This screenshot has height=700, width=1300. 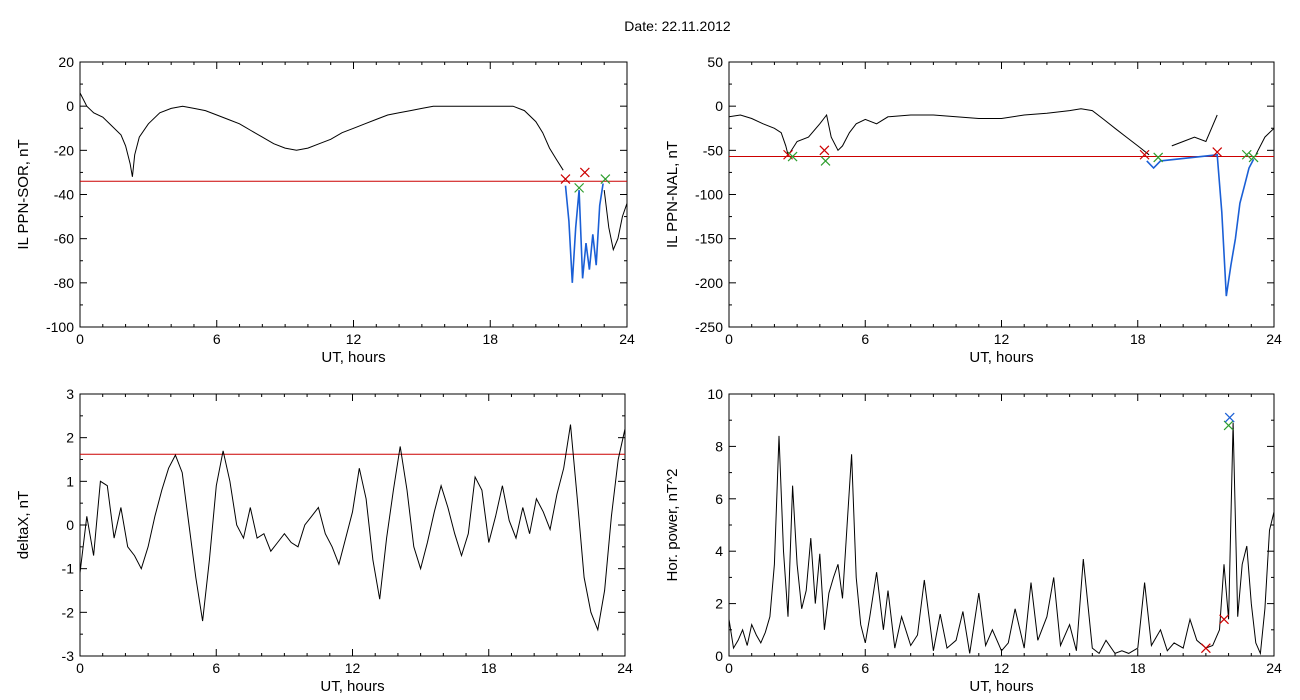 What do you see at coordinates (23, 525) in the screenshot?
I see `y-axis-label: deltaX, nT` at bounding box center [23, 525].